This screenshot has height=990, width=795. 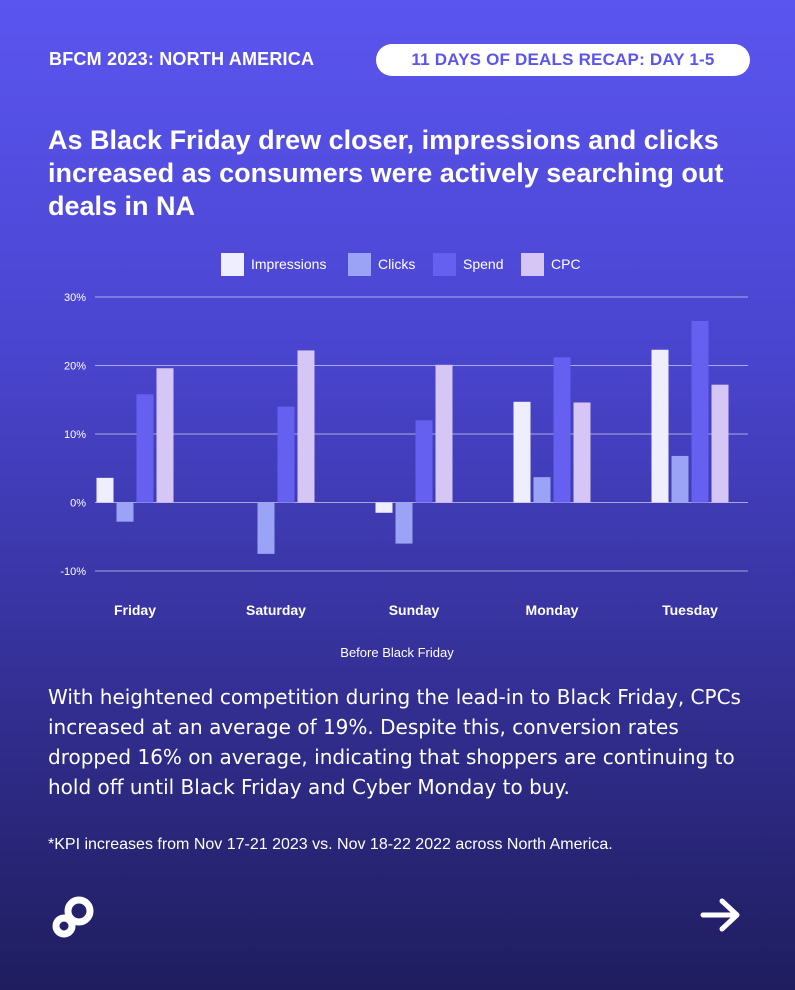 I want to click on bar-tuesday-spend, so click(x=700, y=411).